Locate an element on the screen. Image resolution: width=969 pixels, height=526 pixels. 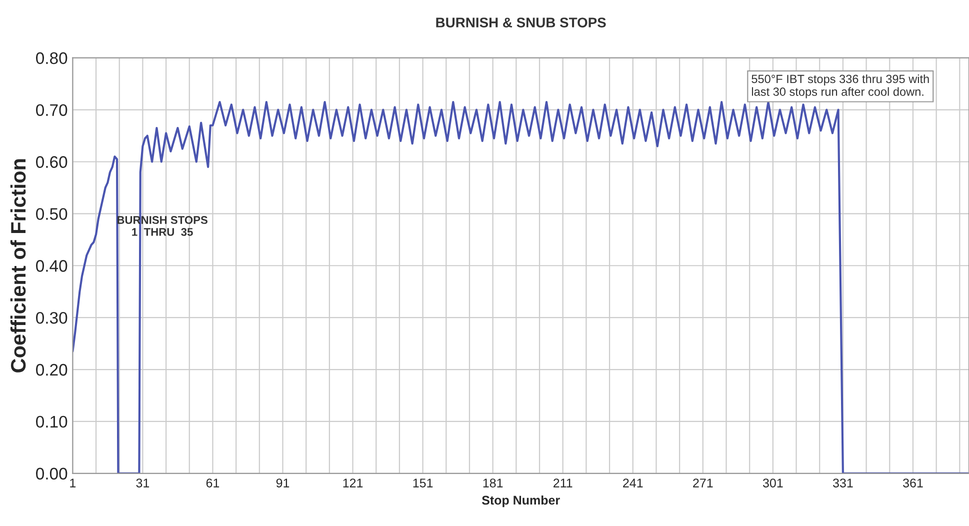
x-tick-label: 61 is located at coordinates (213, 483).